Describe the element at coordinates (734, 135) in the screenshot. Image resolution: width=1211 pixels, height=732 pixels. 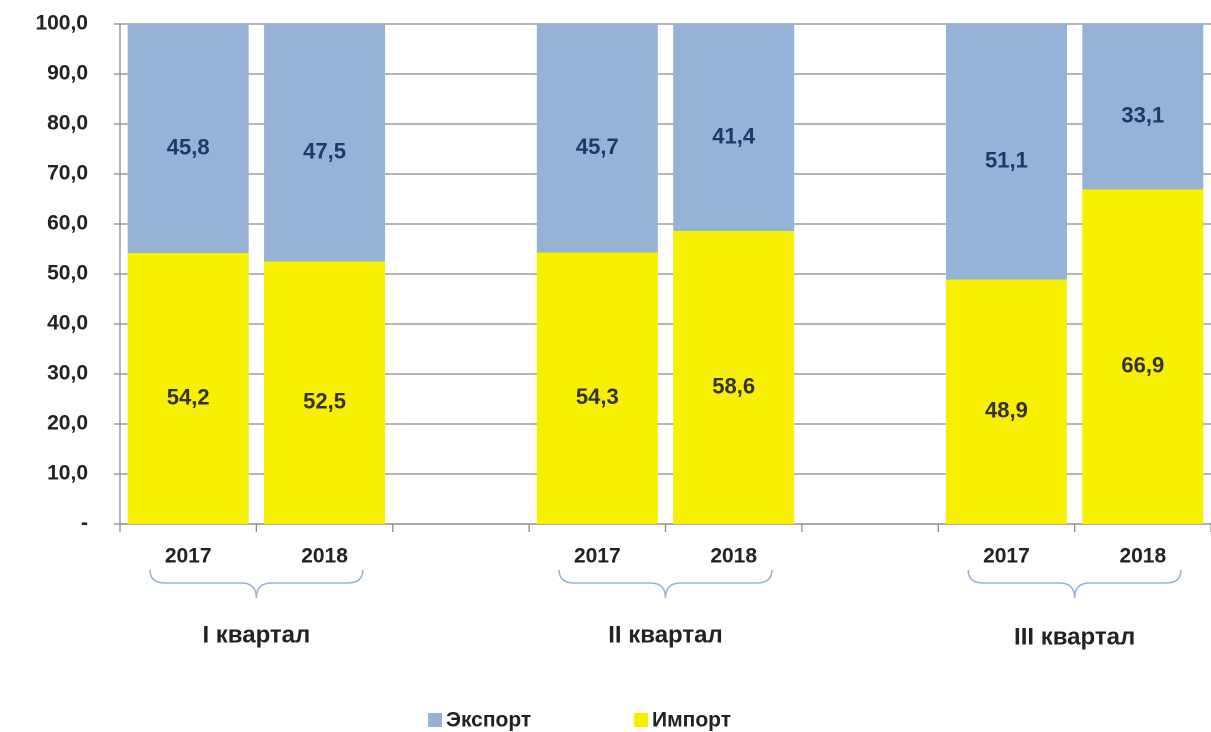
I see `data-label: 41,4` at that location.